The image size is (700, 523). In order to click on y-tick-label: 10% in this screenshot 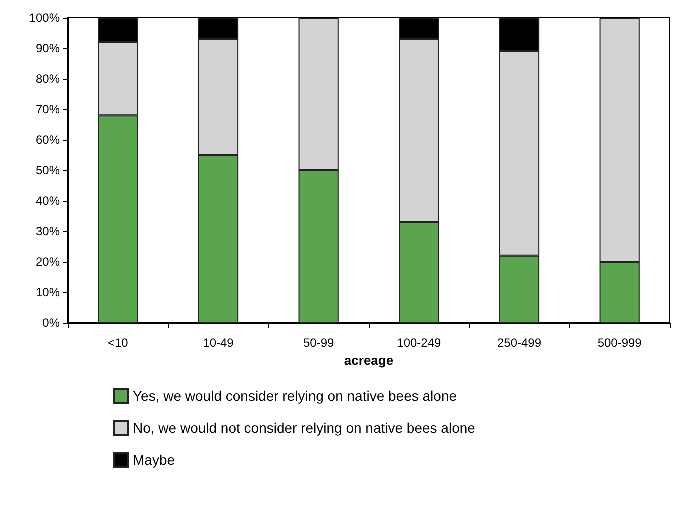, I will do `click(48, 293)`.